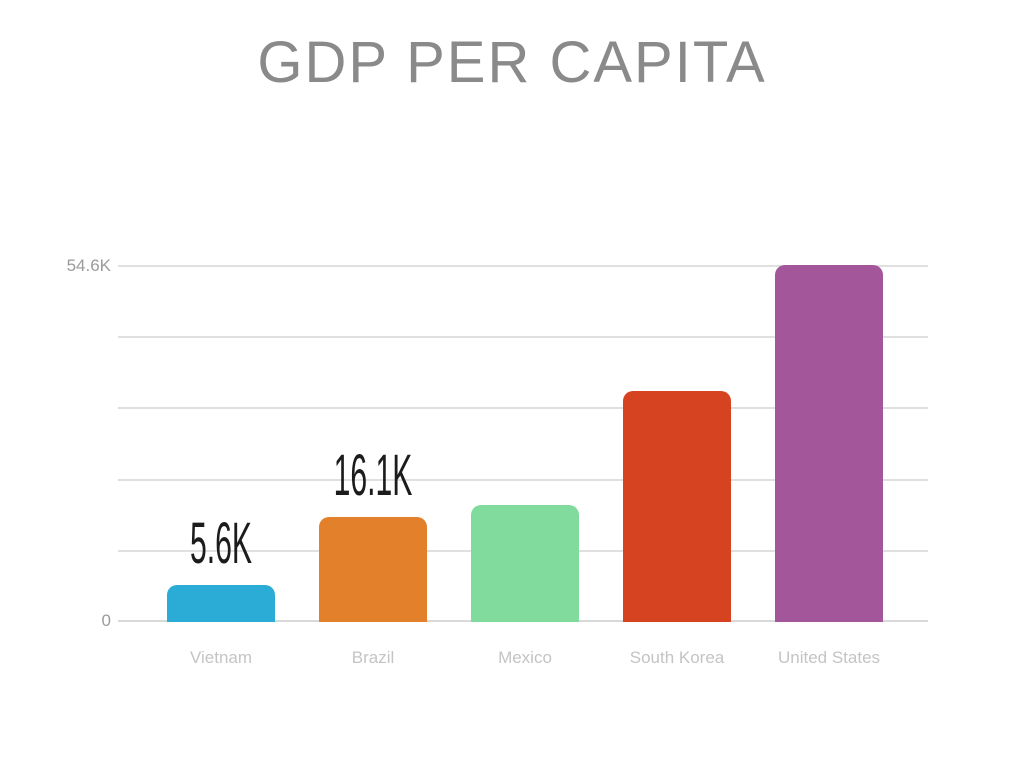 This screenshot has width=1024, height=768. I want to click on bar-group-united-states: 54.6K United States, so click(829, 466).